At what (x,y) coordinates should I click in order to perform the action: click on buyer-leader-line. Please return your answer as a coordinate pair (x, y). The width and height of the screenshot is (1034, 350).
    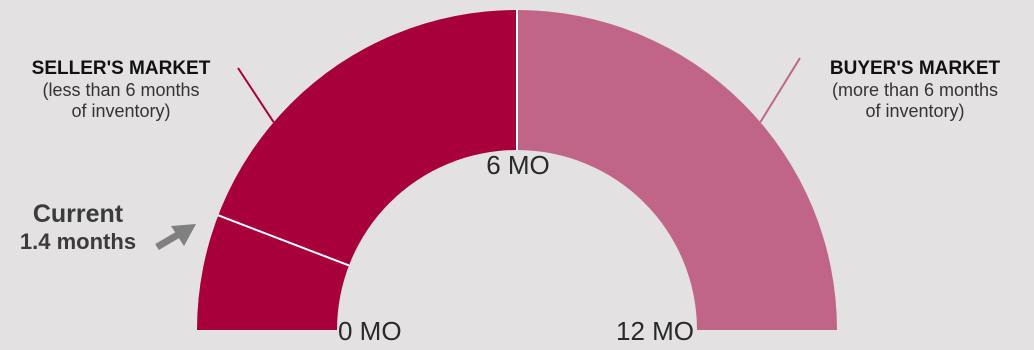
    Looking at the image, I should click on (780, 90).